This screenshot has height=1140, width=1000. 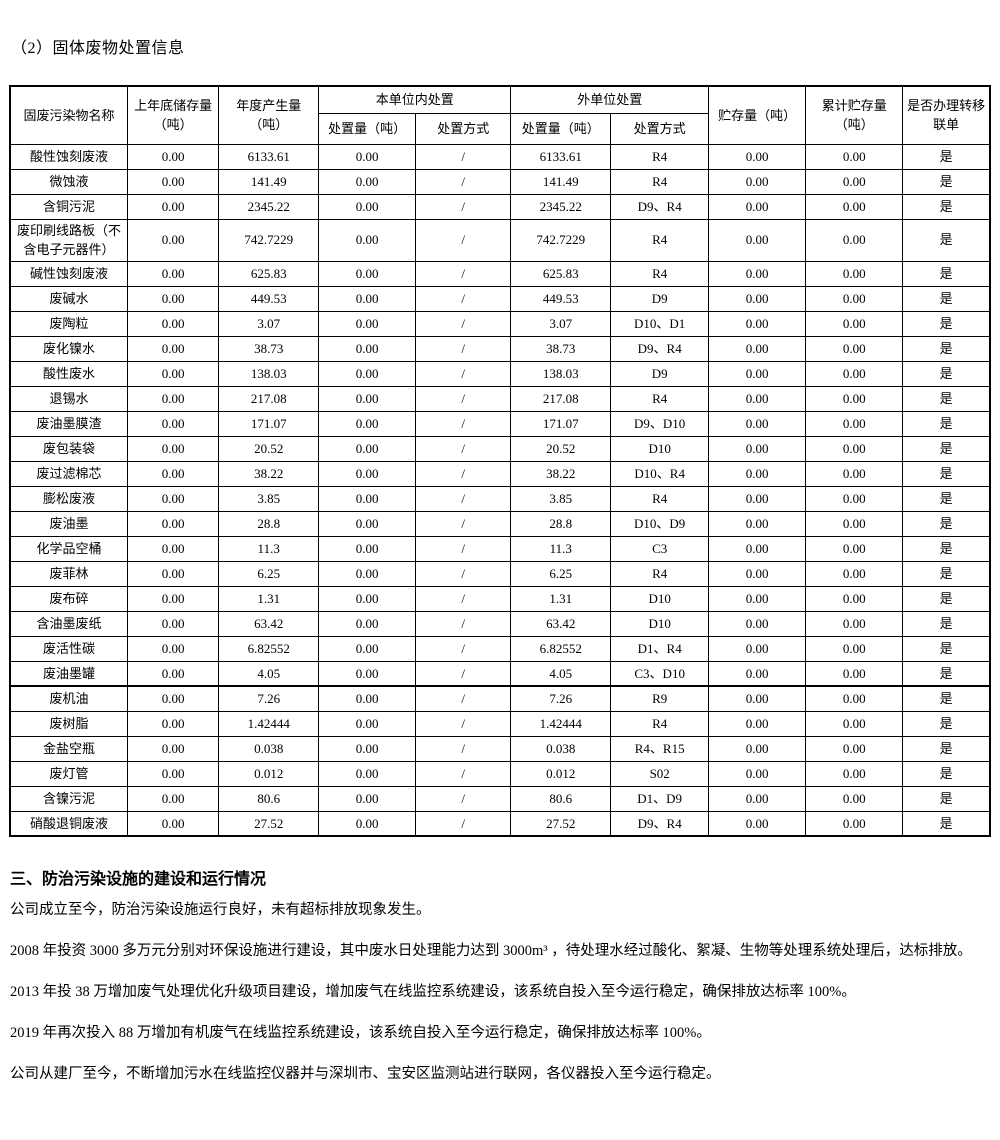 I want to click on value-cell: 80.6, so click(x=561, y=798).